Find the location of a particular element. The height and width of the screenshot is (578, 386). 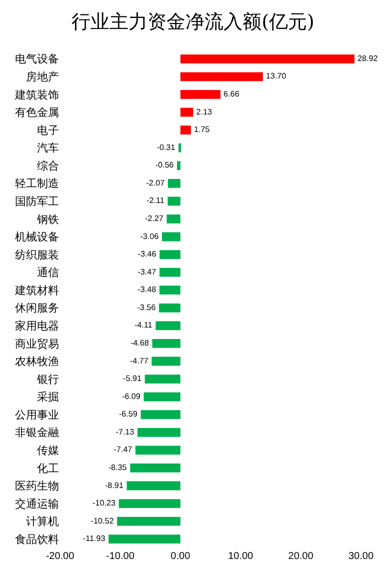

y-tick-label: 化工 is located at coordinates (48, 468).